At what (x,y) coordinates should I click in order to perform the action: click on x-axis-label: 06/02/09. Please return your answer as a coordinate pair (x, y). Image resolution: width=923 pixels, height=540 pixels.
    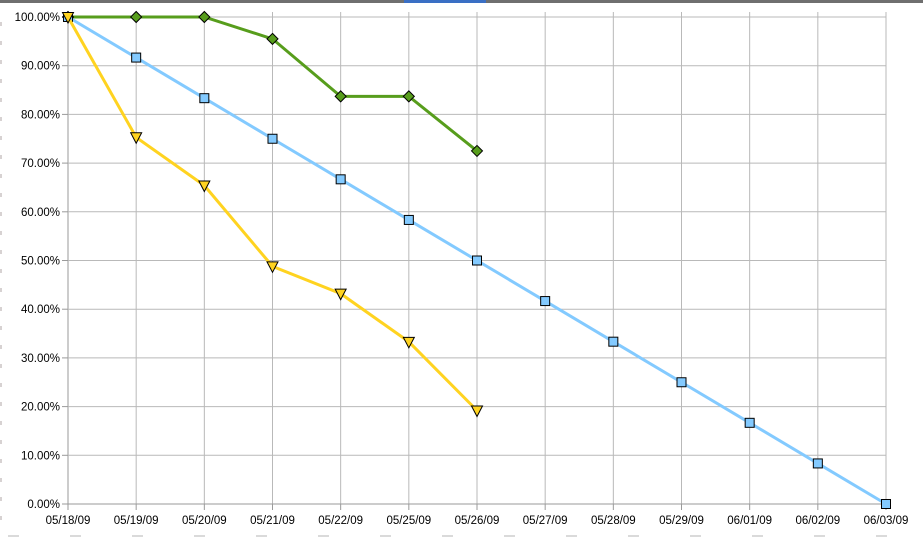
    Looking at the image, I should click on (817, 521).